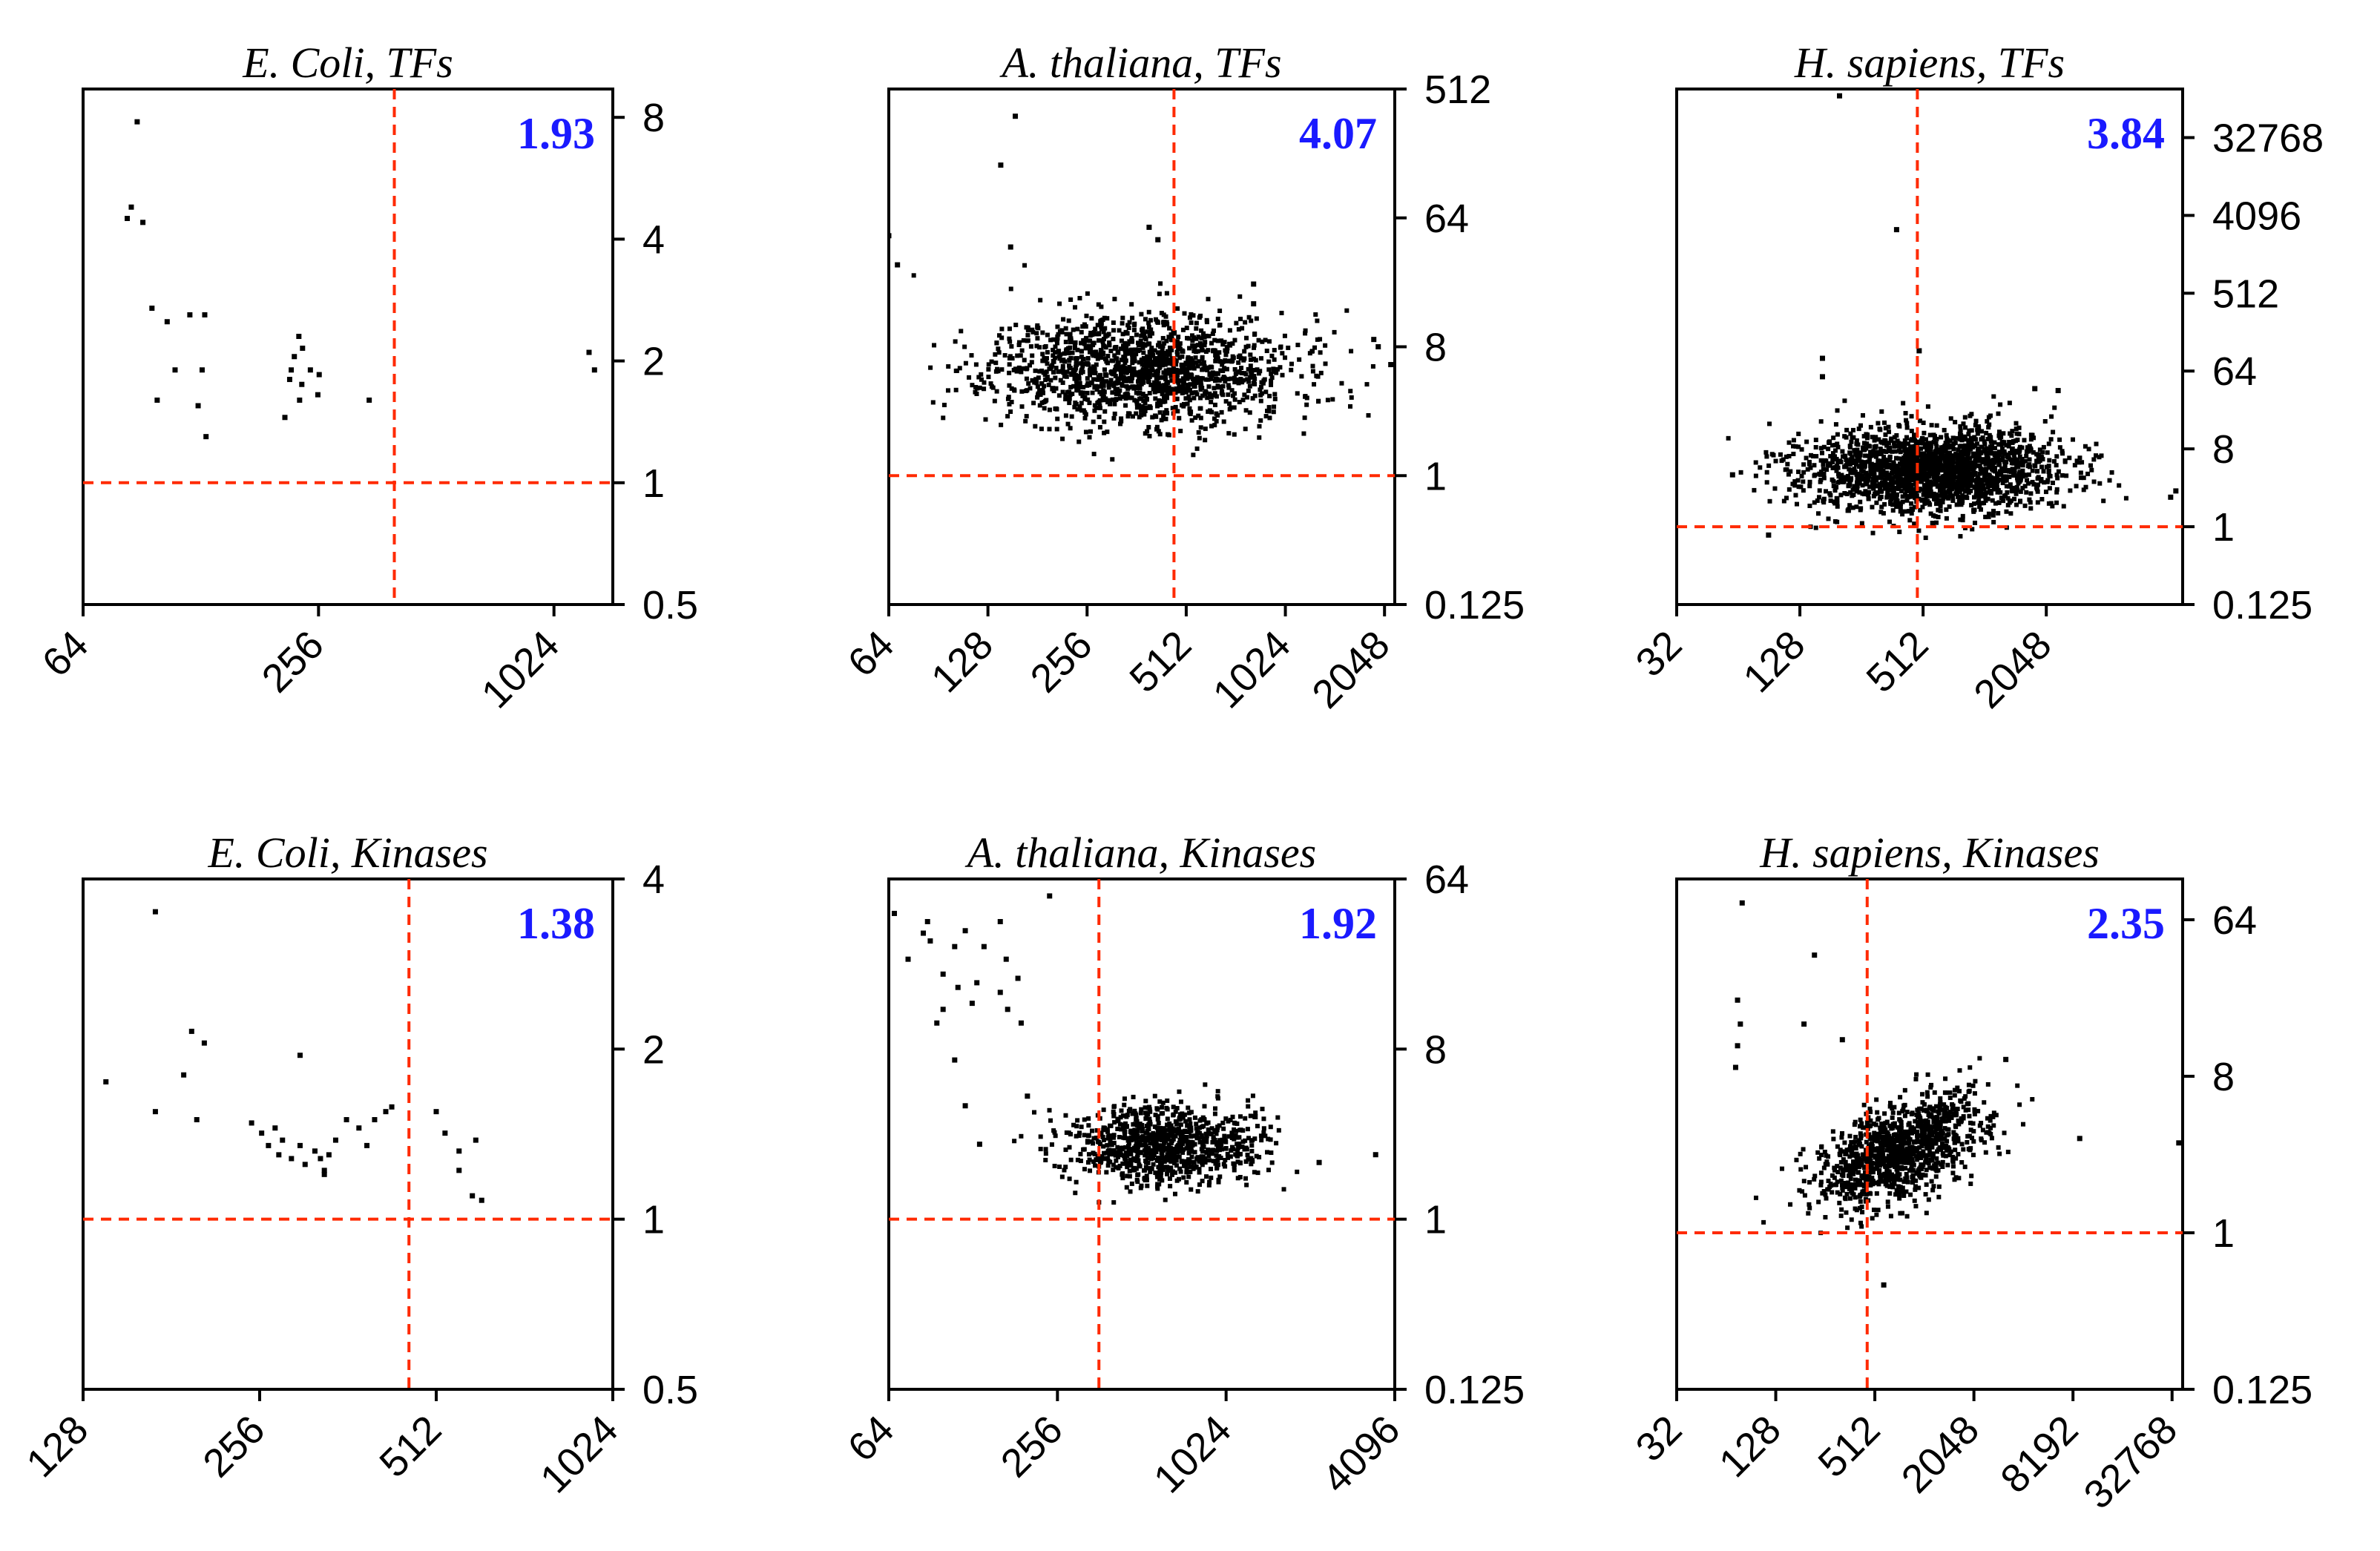 This screenshot has width=2380, height=1551. I want to click on stat-value: 1.38, so click(556, 923).